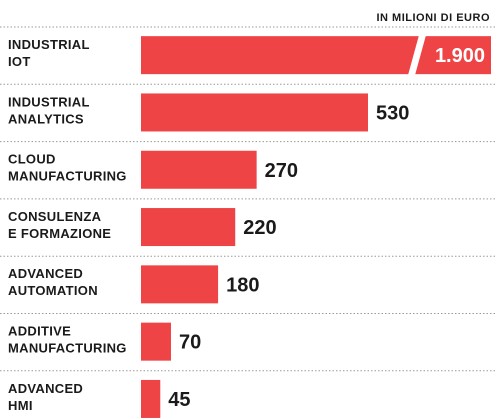 The image size is (496, 419). I want to click on unit-label: IN MILIONI DI EURO, so click(434, 18).